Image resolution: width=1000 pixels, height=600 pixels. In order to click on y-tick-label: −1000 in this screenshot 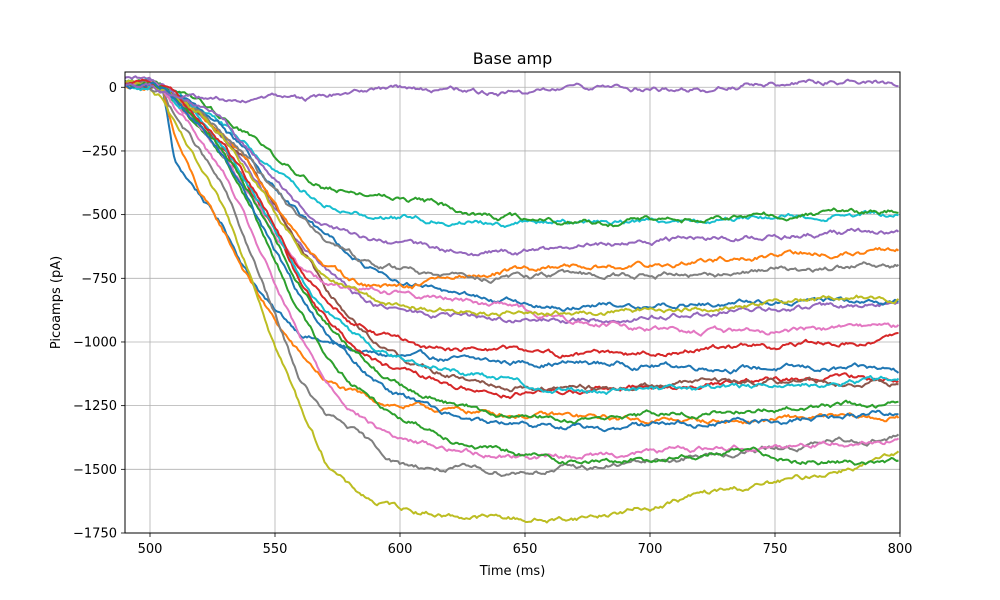, I will do `click(95, 342)`.